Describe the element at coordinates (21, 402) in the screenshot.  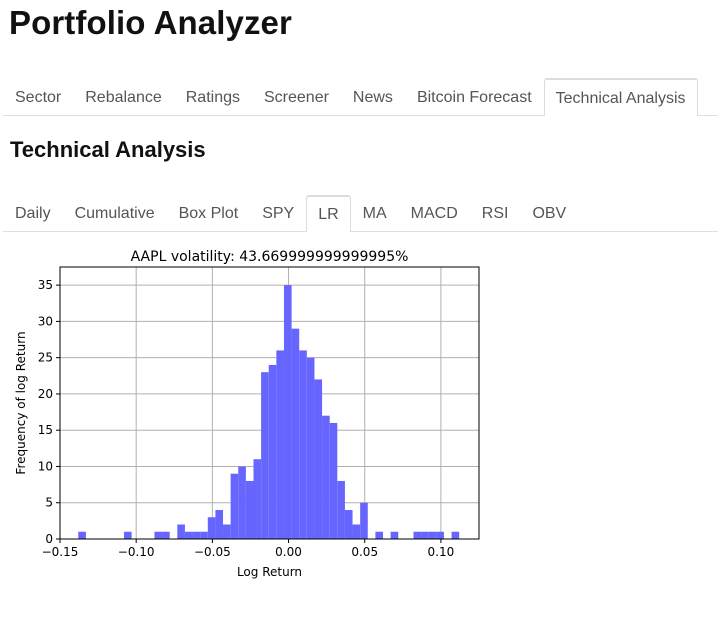
I see `y-axis-label: Frequency of log Return` at that location.